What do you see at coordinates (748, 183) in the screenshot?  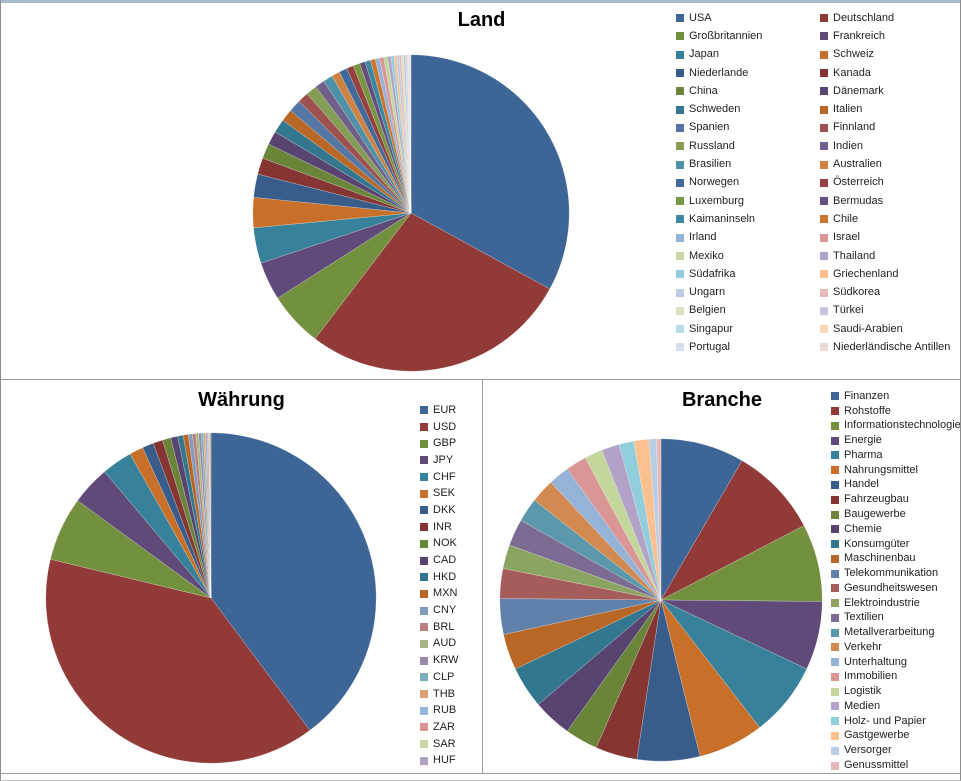 I see `legend-item-land-18: Norwegen` at bounding box center [748, 183].